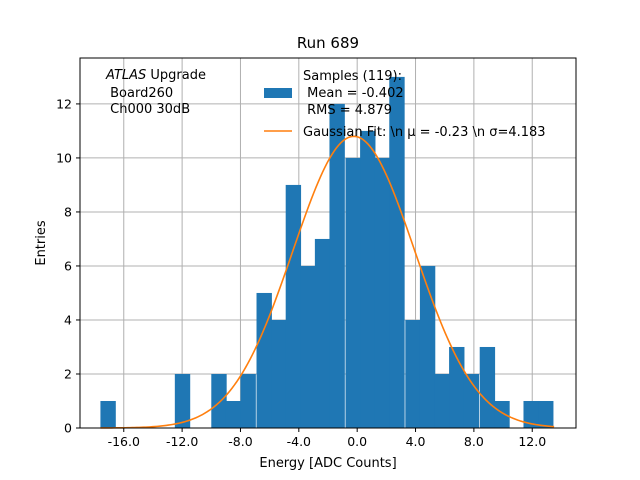  I want to click on legend-samples-line-3: RMS = 4.879, so click(347, 110).